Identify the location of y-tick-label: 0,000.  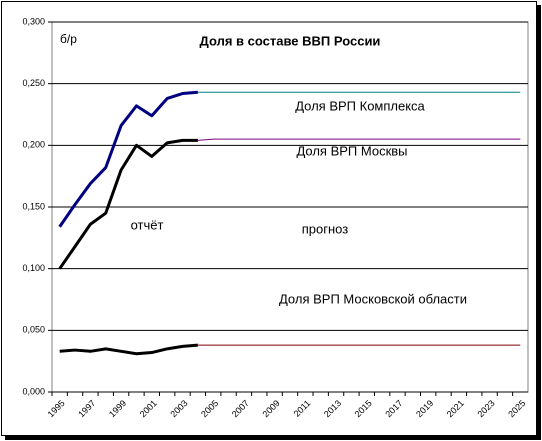
(33, 391).